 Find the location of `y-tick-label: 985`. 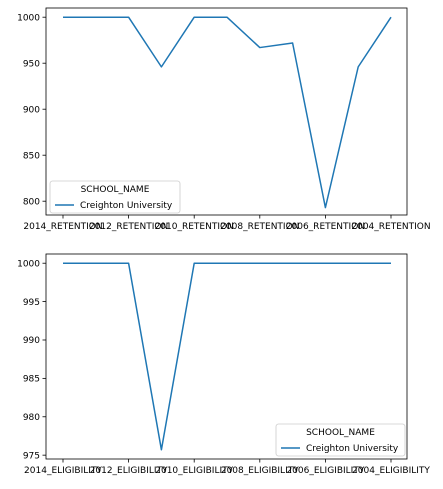

y-tick-label: 985 is located at coordinates (31, 380).